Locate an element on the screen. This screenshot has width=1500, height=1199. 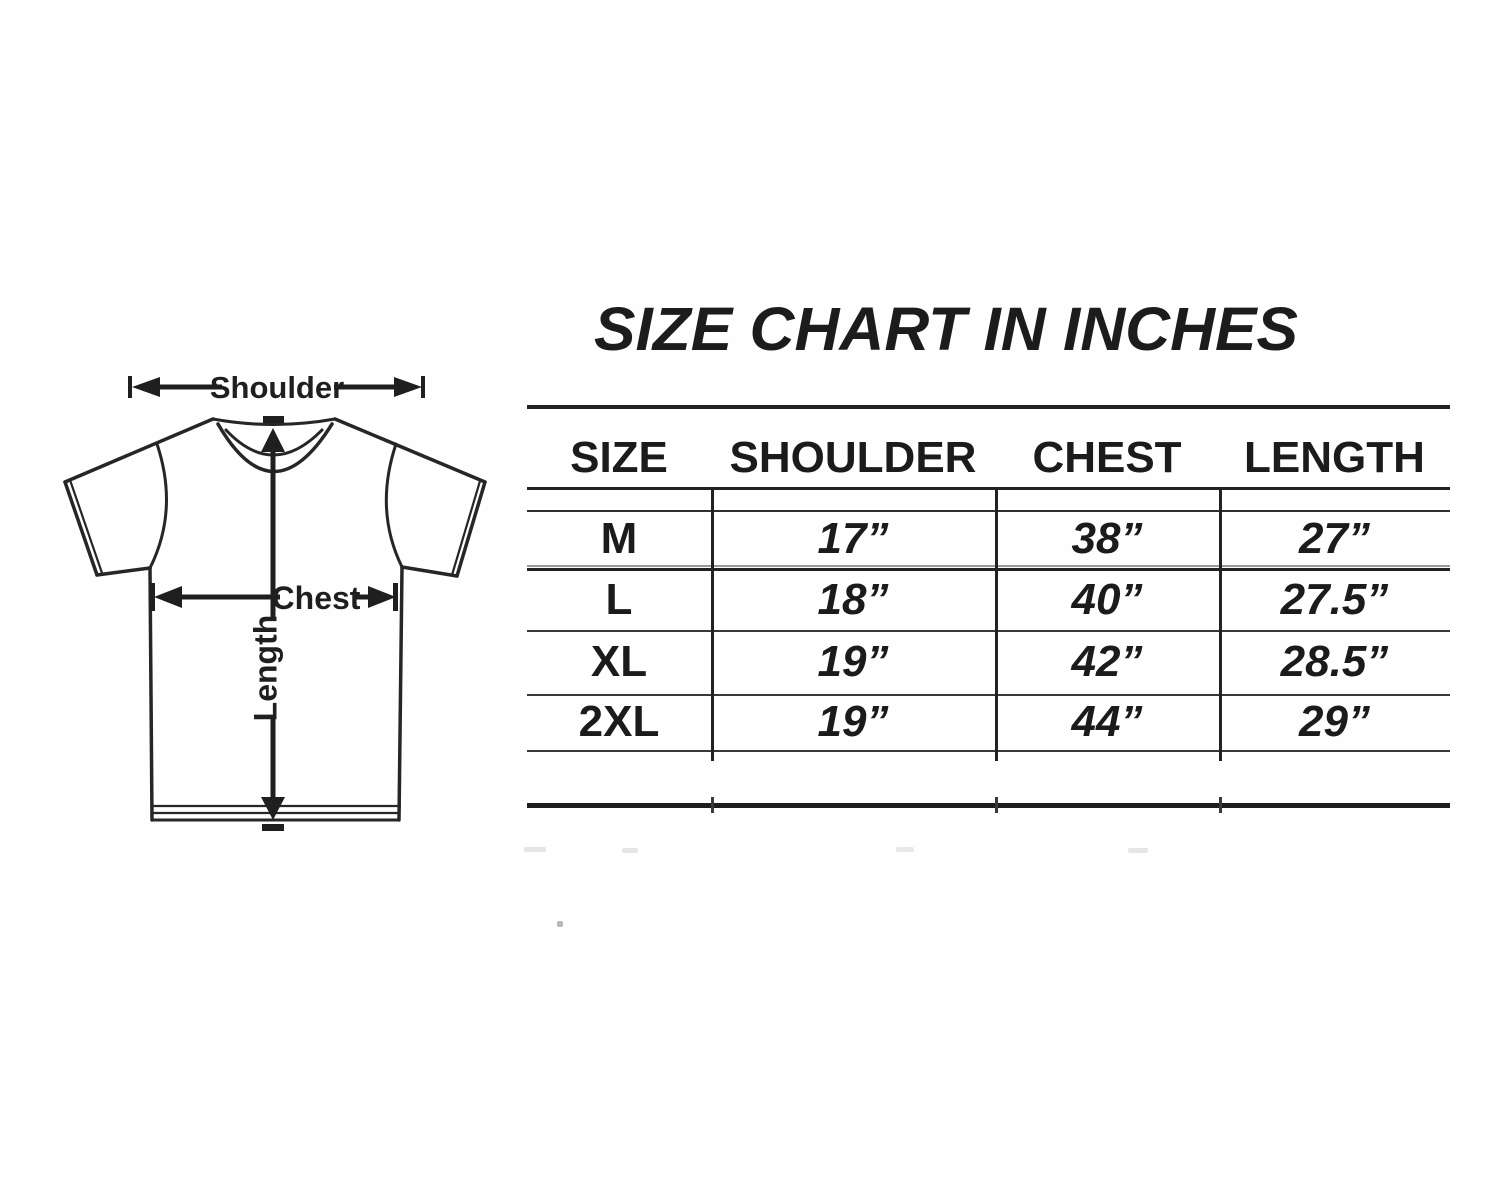
cell-chest: 42” is located at coordinates (1107, 661).